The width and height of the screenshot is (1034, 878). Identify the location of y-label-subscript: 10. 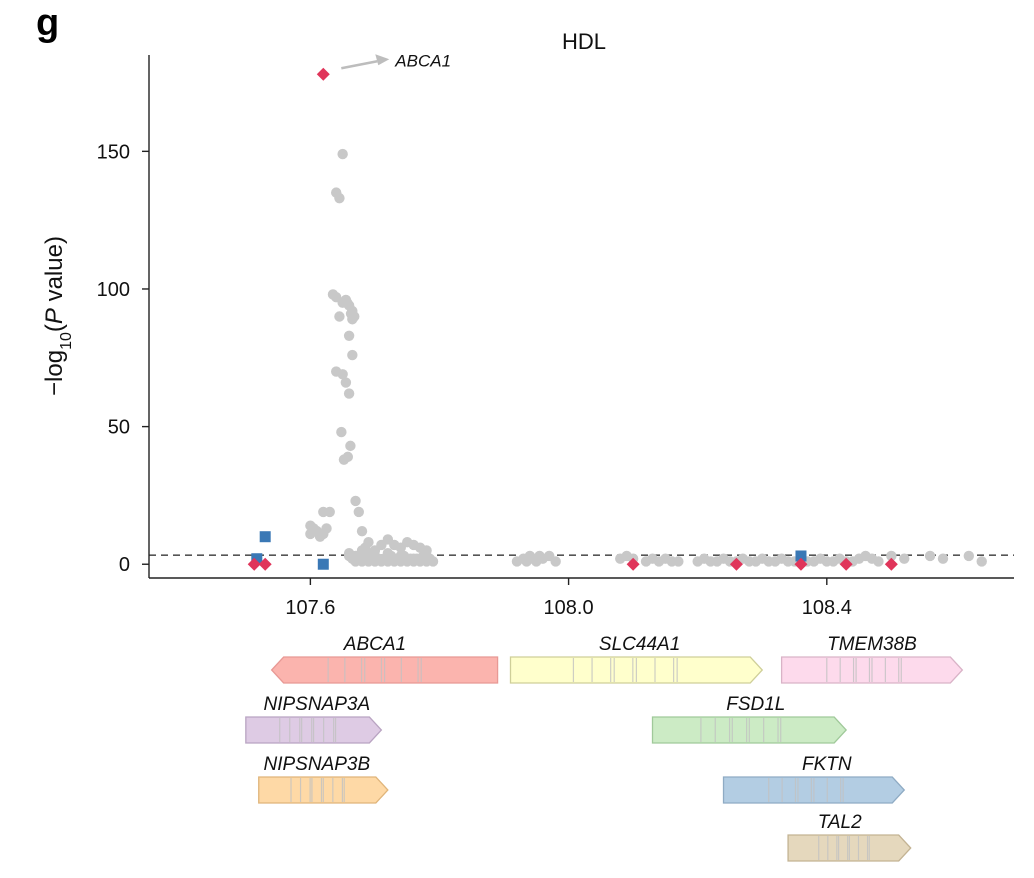
(66, 341).